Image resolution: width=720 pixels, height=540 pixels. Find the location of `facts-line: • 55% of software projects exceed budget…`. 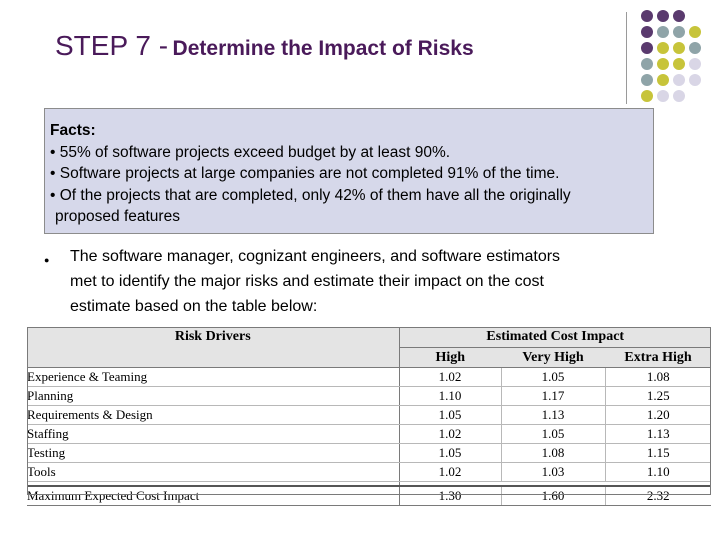

facts-line: • 55% of software projects exceed budget… is located at coordinates (250, 152).